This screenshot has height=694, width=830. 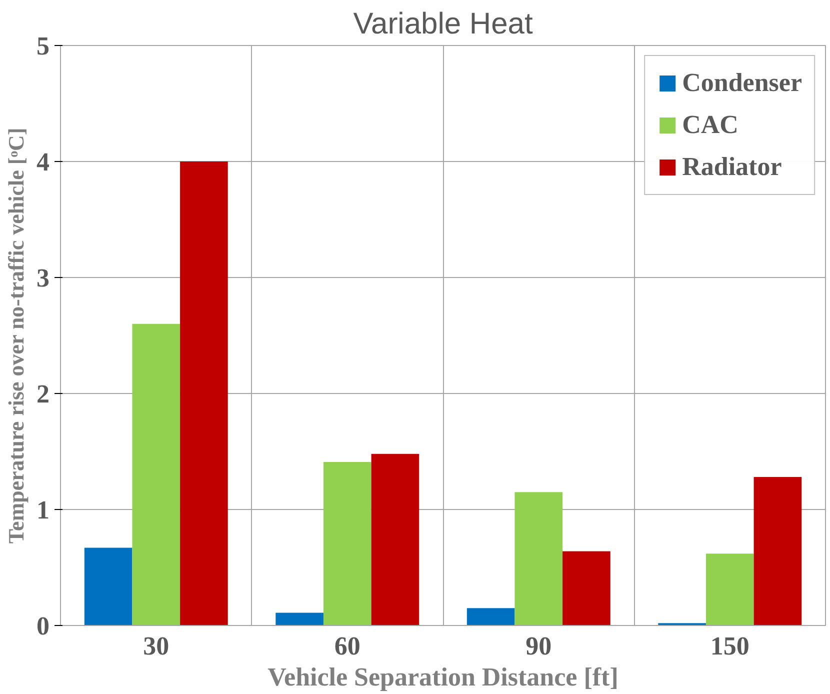 What do you see at coordinates (16, 336) in the screenshot?
I see `y-axis-title: Temperature rise over no-traffic vehicle [ᵒC]` at bounding box center [16, 336].